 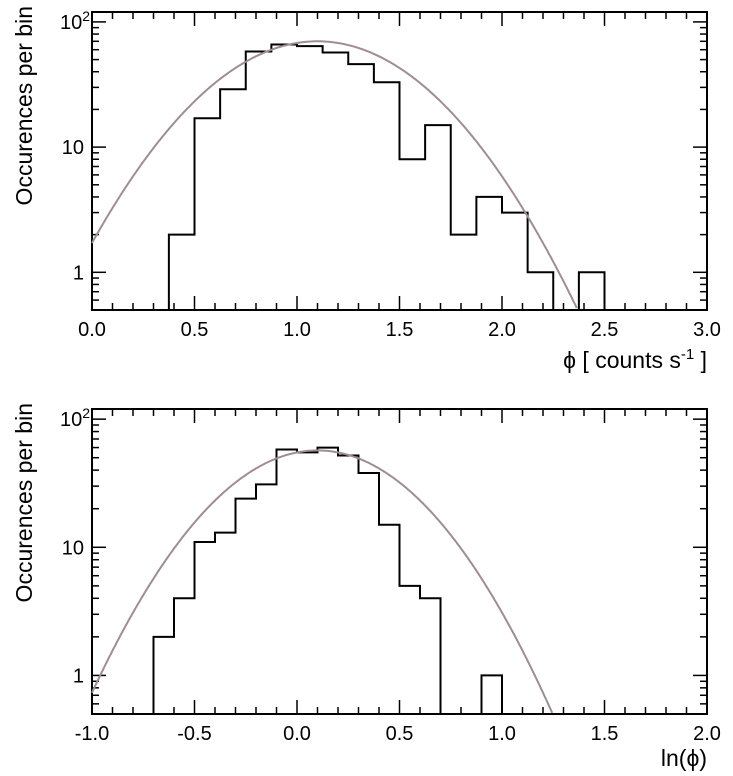 What do you see at coordinates (635, 359) in the screenshot?
I see `x-axis-title: ϕ [ counts s-1 ]` at bounding box center [635, 359].